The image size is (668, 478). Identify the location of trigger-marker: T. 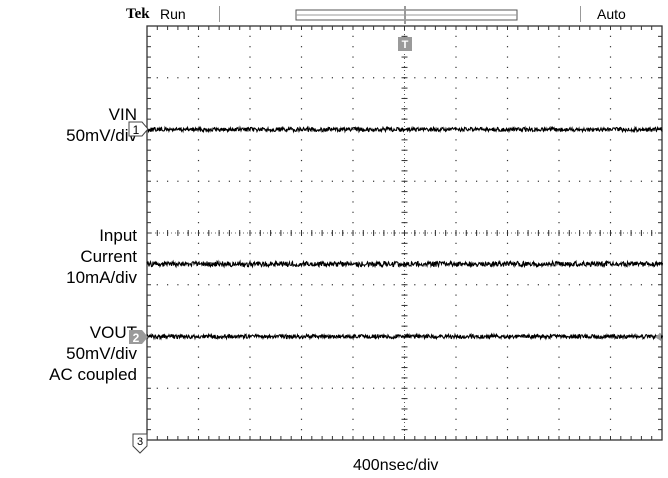
(405, 44).